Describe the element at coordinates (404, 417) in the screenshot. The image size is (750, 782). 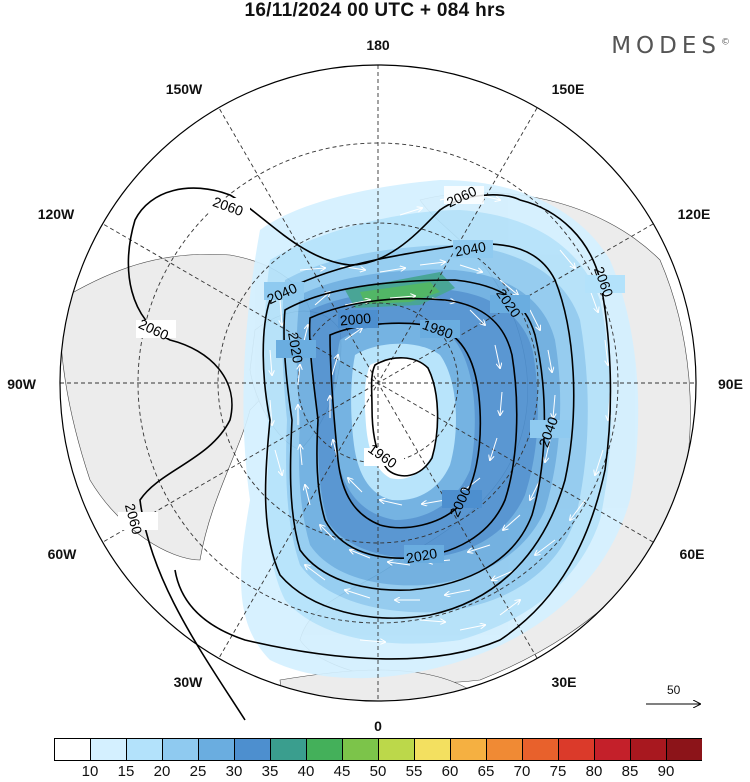
I see `contour-1960` at that location.